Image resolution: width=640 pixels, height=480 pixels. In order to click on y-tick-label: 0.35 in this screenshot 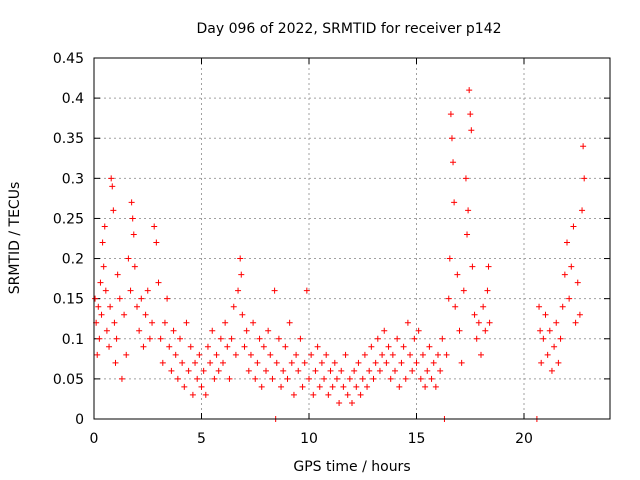, I will do `click(68, 139)`.